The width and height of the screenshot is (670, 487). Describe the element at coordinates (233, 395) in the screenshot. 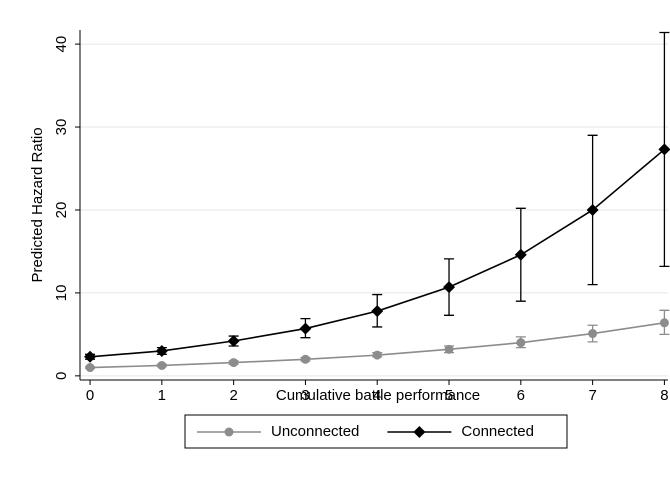

I see `x-tick-label: 2` at that location.